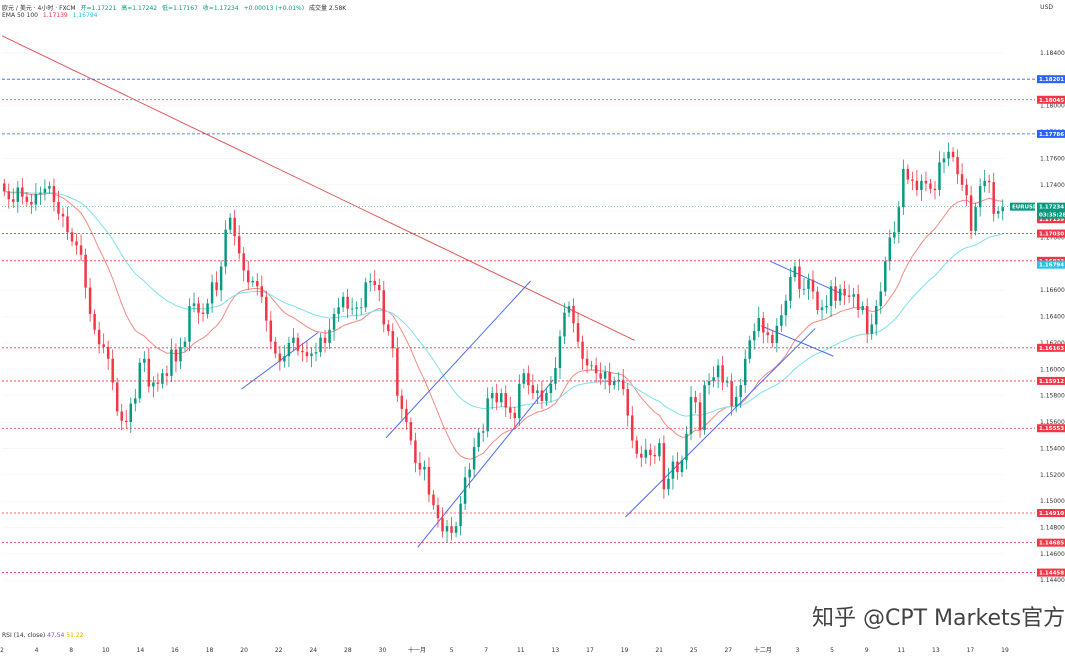 The height and width of the screenshot is (657, 1065). I want to click on ohlc-low: 低=1.17167, so click(180, 8).